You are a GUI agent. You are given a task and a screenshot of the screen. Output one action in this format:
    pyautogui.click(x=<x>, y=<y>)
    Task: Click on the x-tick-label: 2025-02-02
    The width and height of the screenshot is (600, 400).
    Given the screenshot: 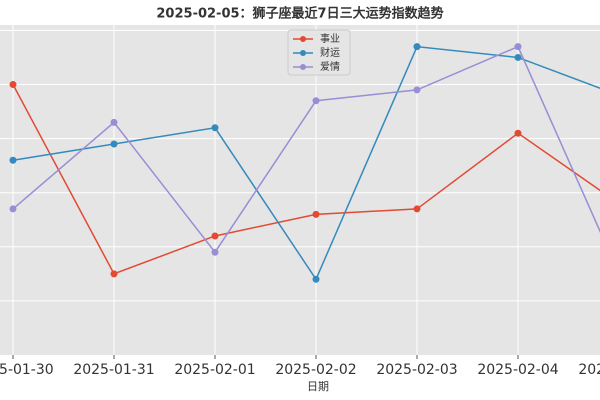 What is the action you would take?
    pyautogui.click(x=315, y=370)
    